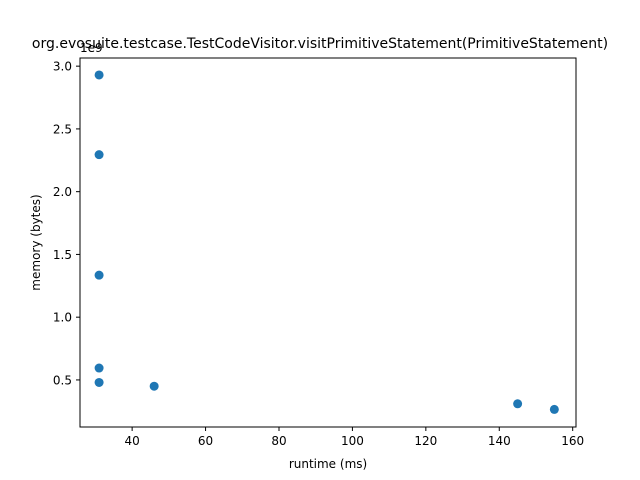 This screenshot has width=640, height=480. Describe the element at coordinates (66, 223) in the screenshot. I see `y-axis-ticks: 0.5 1.0 1.5 2.0 2.5 3.0` at that location.